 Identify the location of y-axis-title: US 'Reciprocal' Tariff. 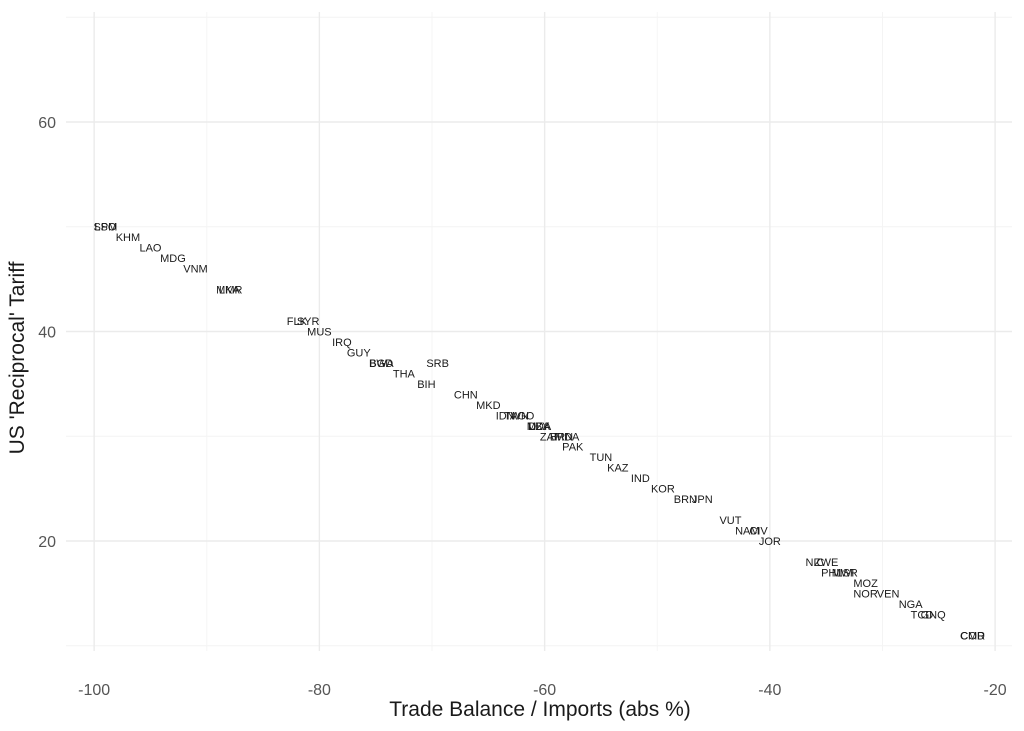
(17, 357).